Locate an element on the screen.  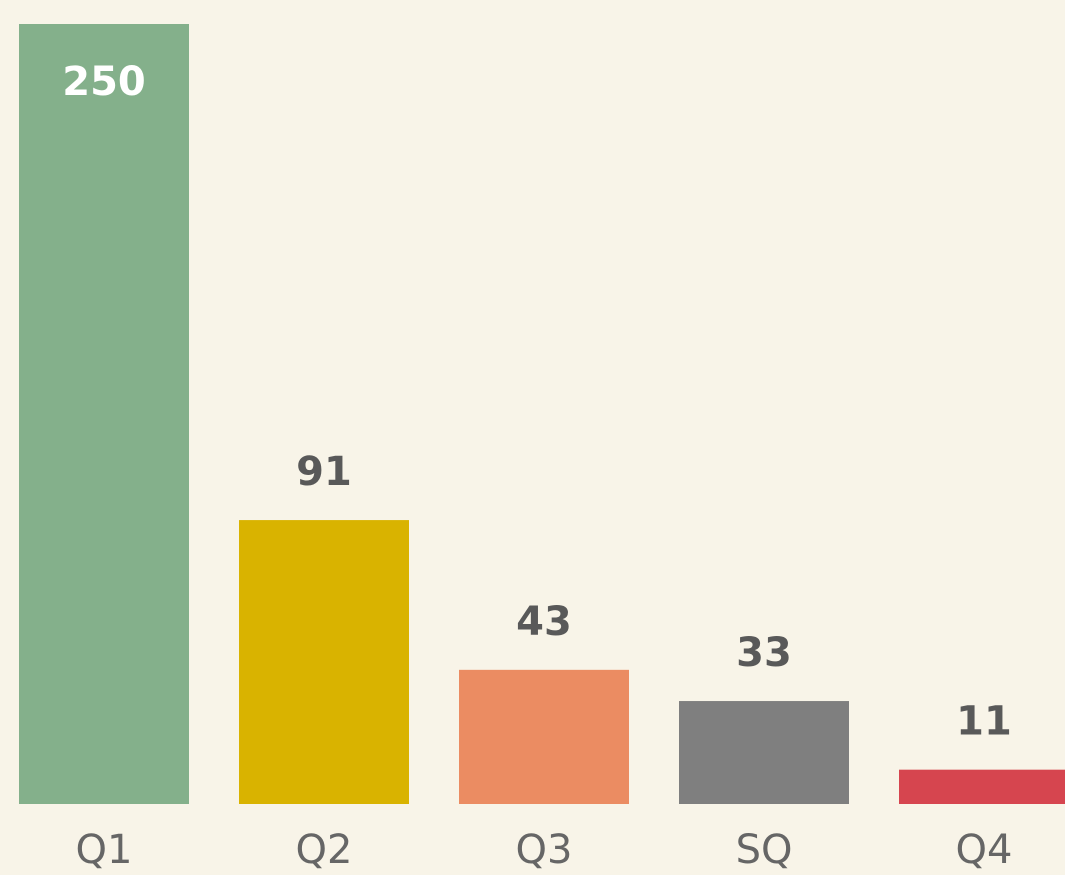
data-label: 11 is located at coordinates (984, 722).